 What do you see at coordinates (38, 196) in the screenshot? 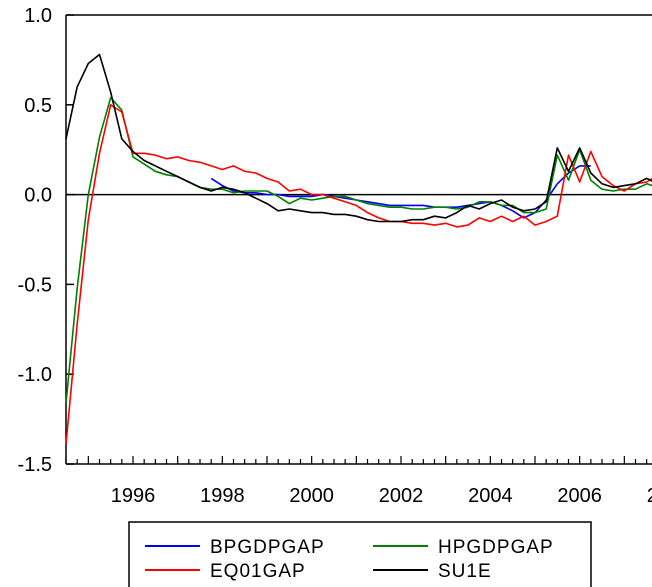
I see `y-tick-label: 0.0` at bounding box center [38, 196].